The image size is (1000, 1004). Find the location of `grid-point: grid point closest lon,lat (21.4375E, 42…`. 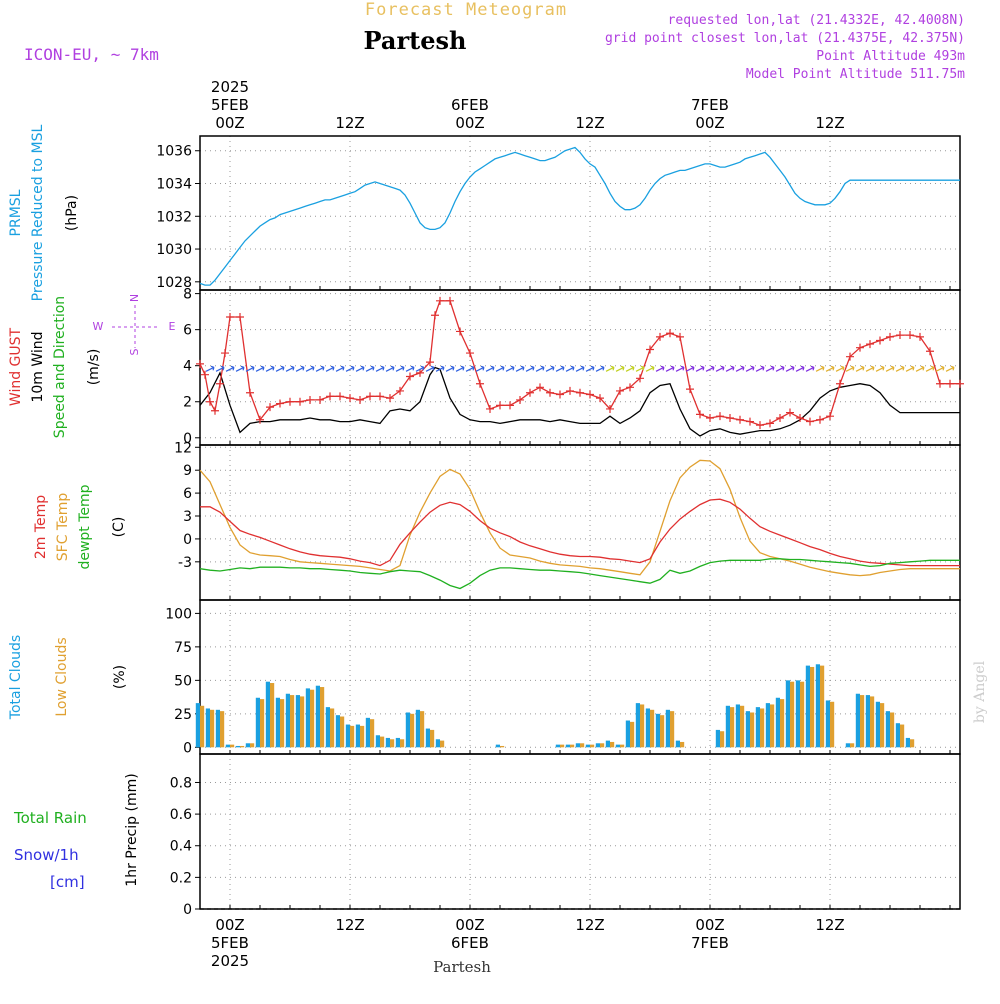

grid-point: grid point closest lon,lat (21.4375E, 42… is located at coordinates (785, 38).